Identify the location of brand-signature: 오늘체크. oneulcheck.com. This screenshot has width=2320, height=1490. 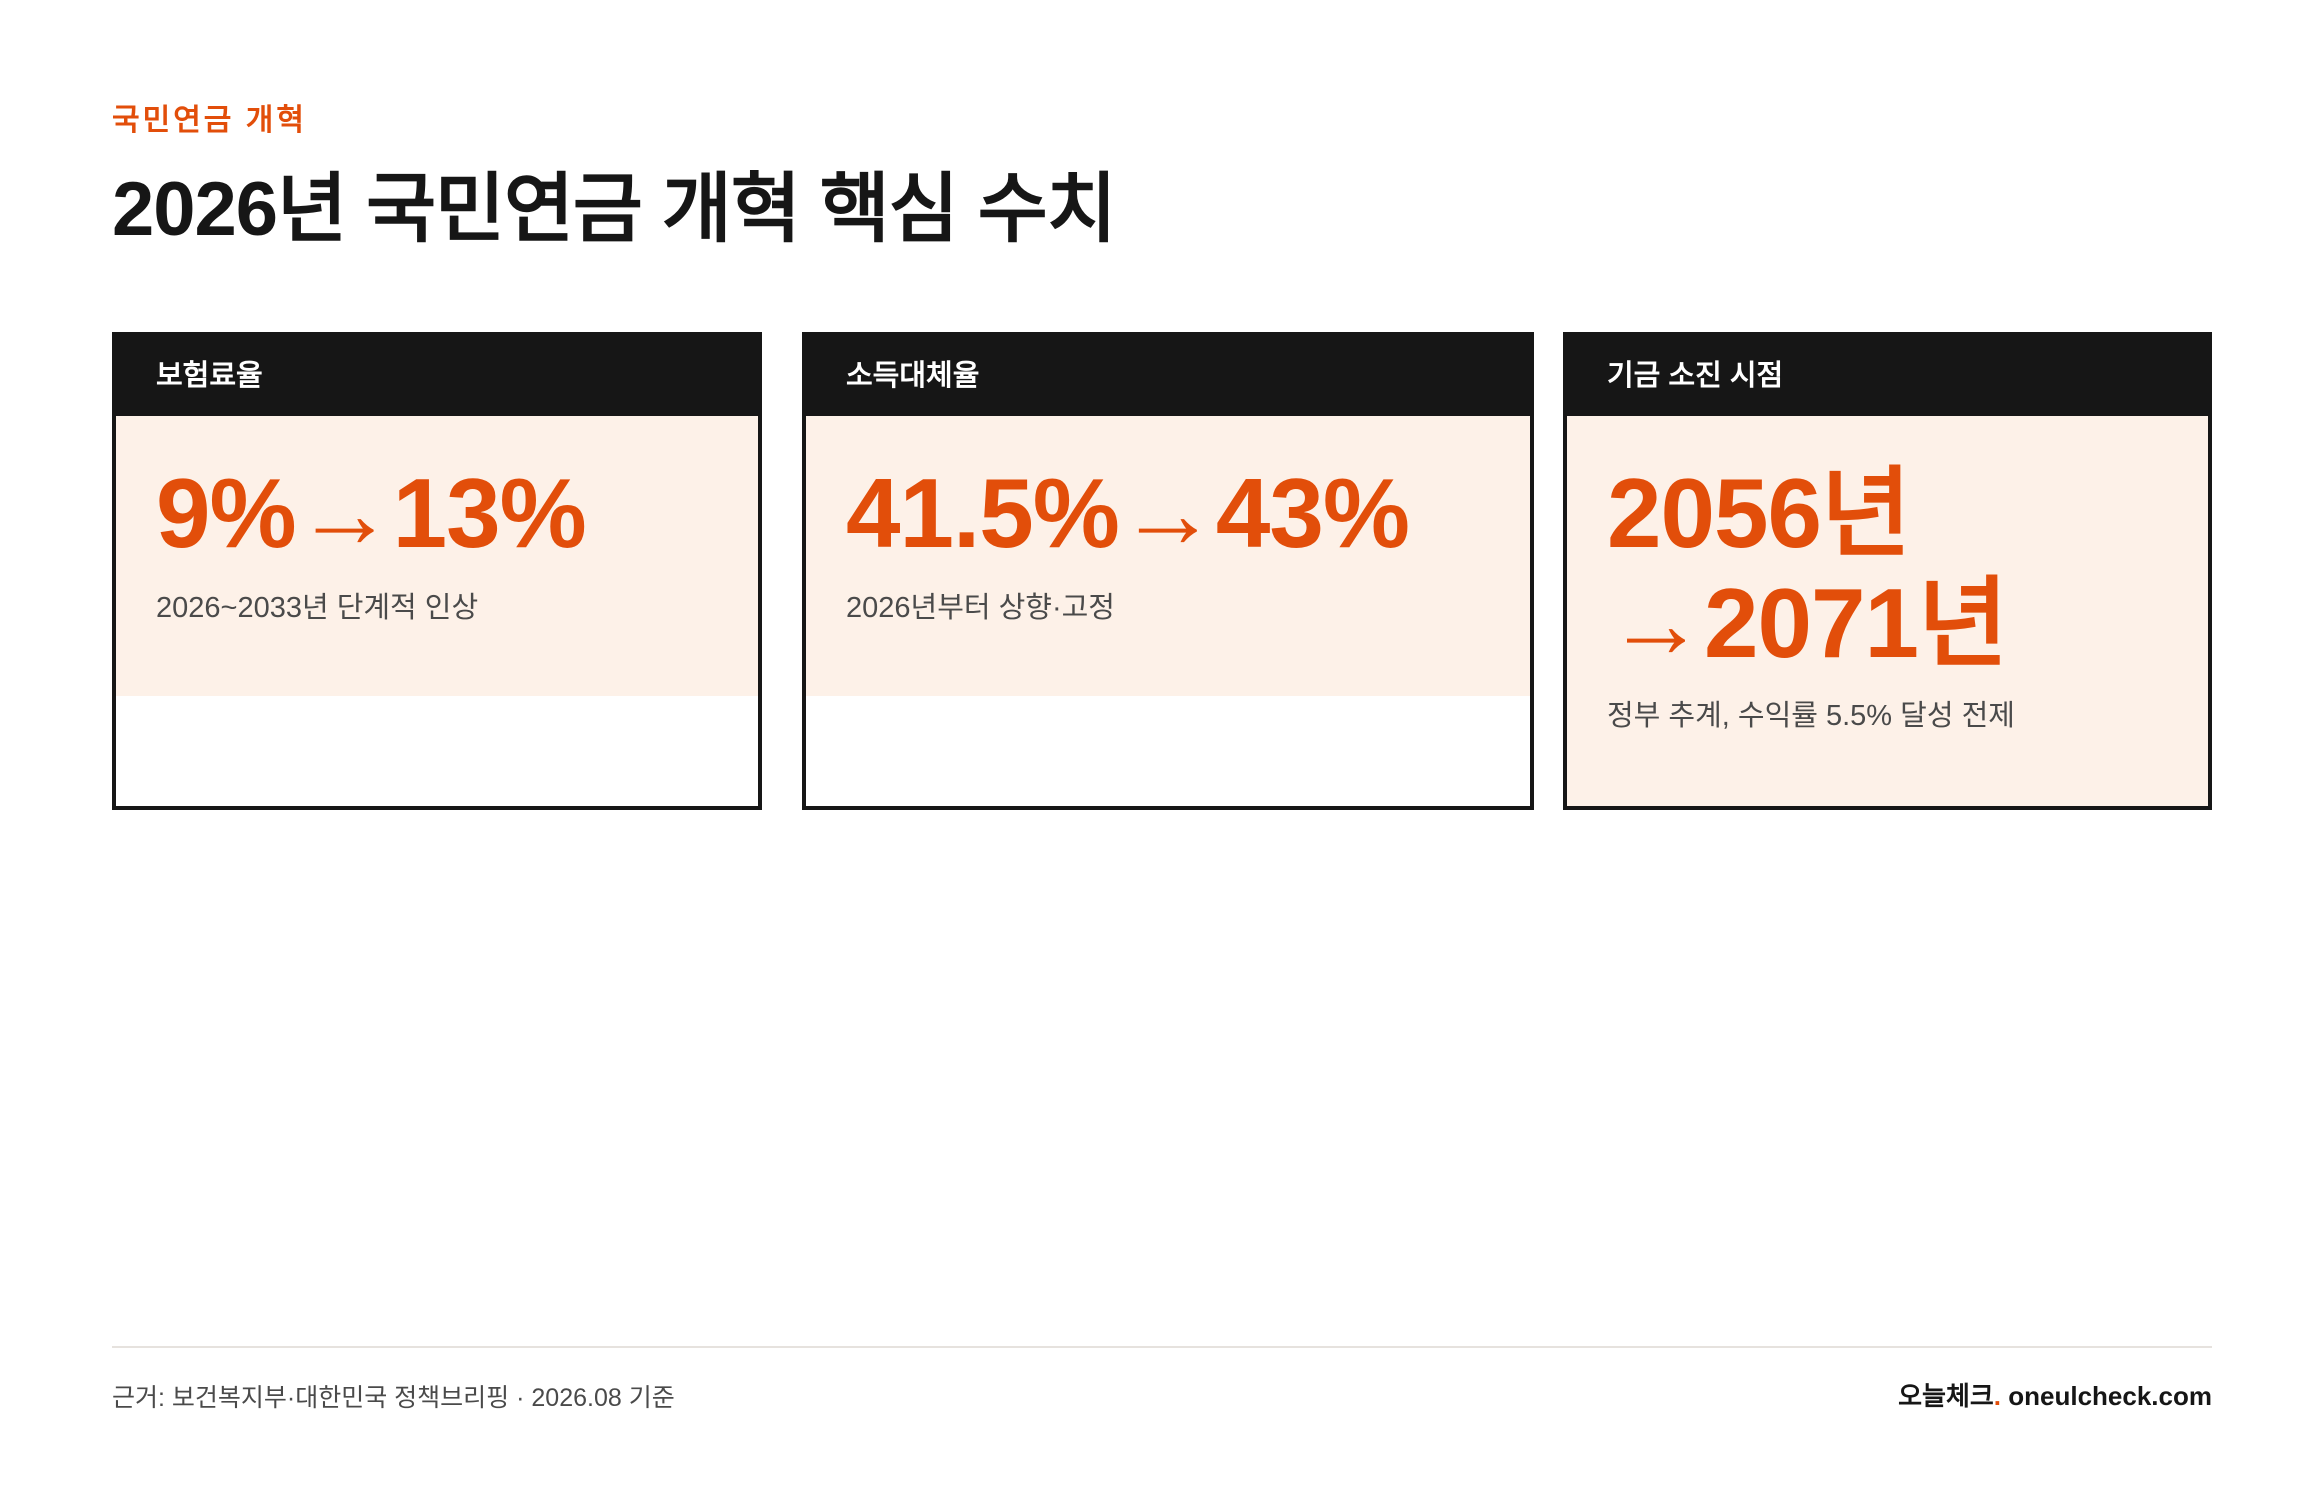
(2055, 1396).